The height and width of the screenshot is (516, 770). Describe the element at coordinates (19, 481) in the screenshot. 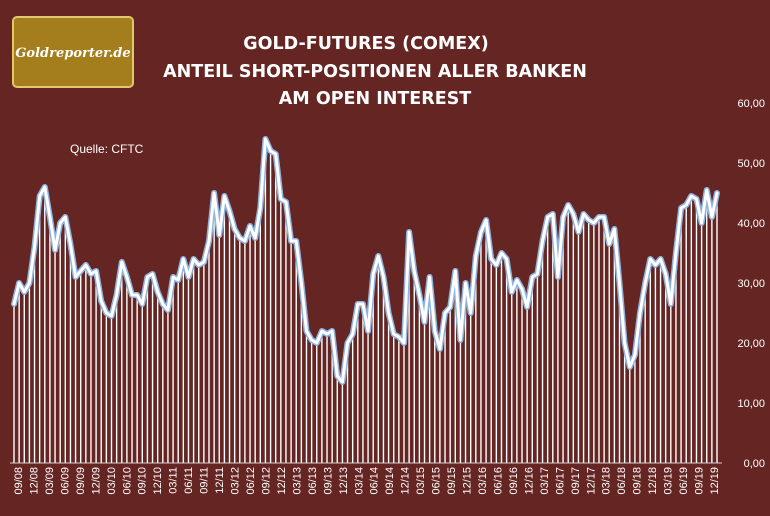

I see `x-tick-label: 09/08` at that location.